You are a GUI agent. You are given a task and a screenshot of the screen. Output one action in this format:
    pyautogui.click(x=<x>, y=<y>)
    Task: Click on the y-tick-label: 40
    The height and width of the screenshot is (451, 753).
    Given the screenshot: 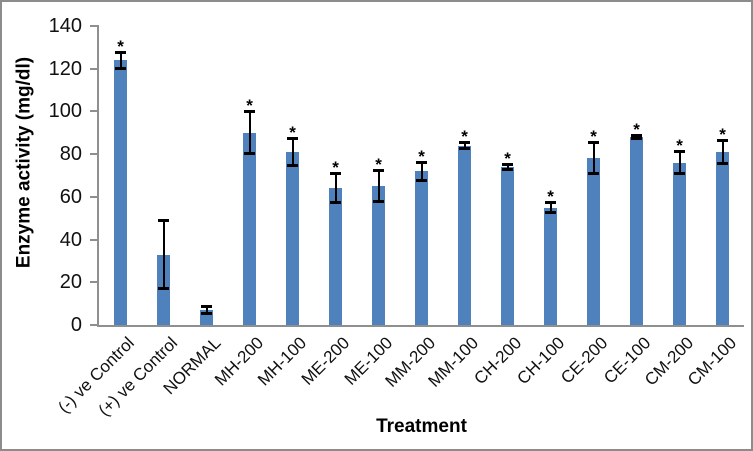 What is the action you would take?
    pyautogui.click(x=70, y=239)
    